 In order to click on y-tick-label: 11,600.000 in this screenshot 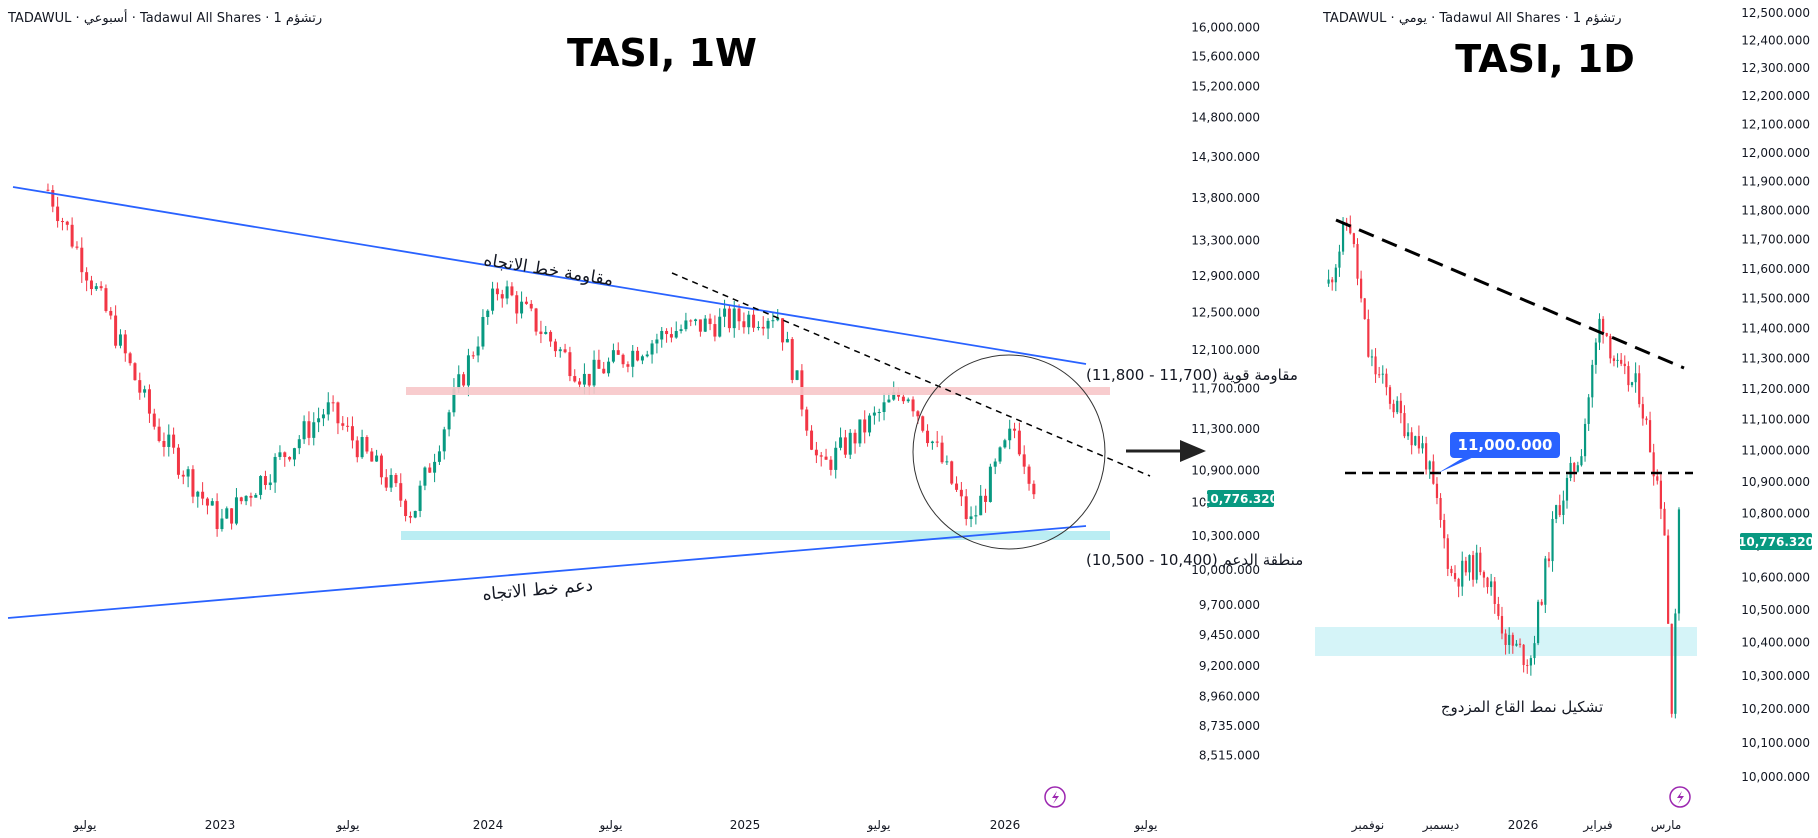, I will do `click(1775, 269)`.